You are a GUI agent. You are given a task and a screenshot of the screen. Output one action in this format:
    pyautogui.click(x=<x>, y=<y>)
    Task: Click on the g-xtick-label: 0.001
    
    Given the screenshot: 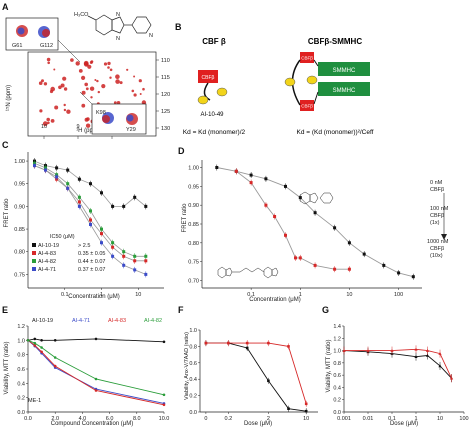 What is the action you would take?
    pyautogui.click(x=344, y=419)
    